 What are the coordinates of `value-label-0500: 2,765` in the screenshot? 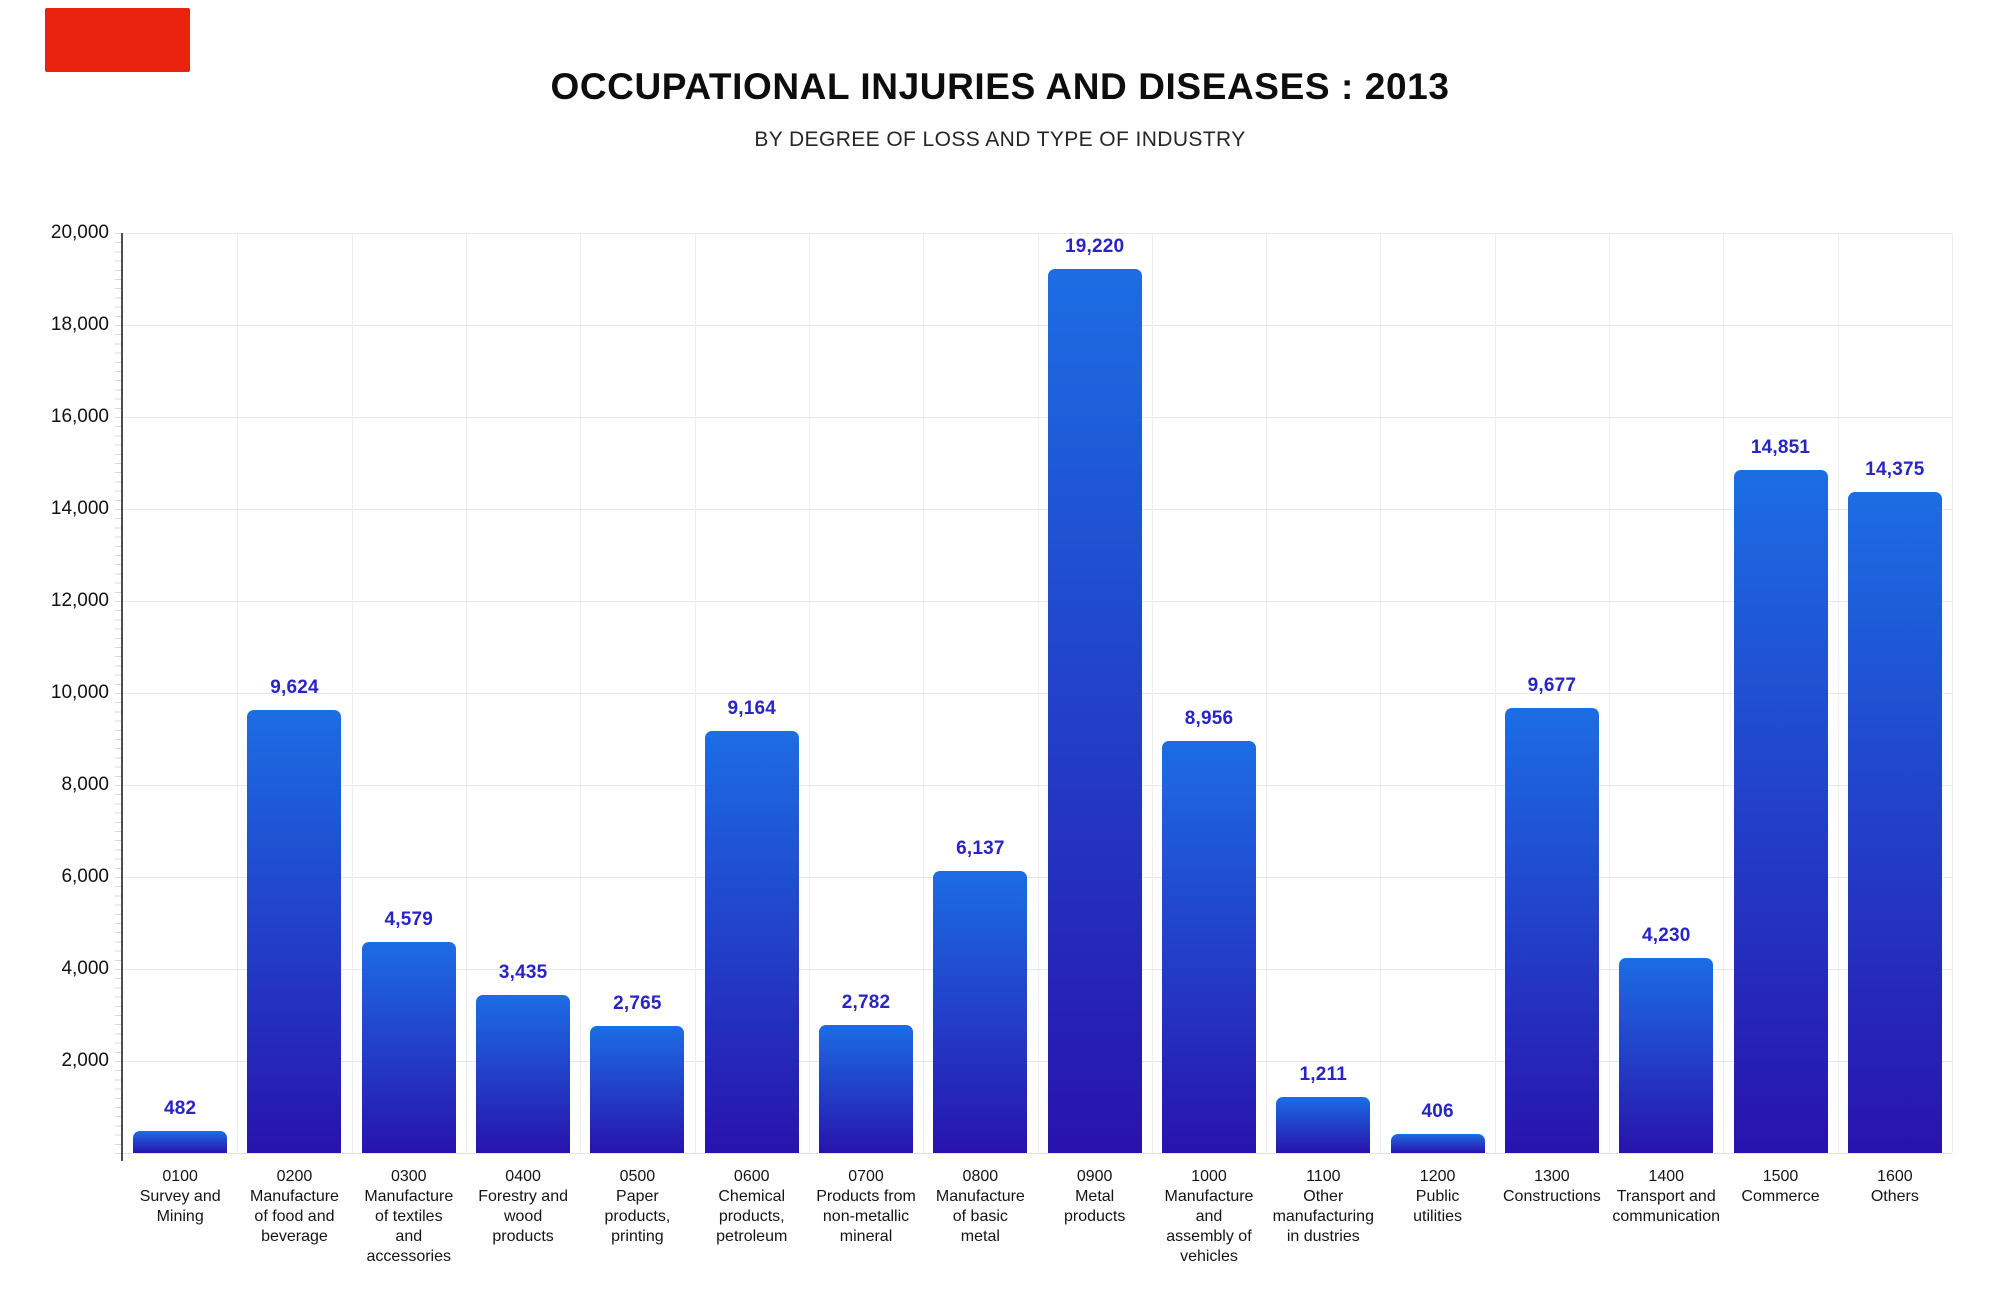 It's located at (637, 1003).